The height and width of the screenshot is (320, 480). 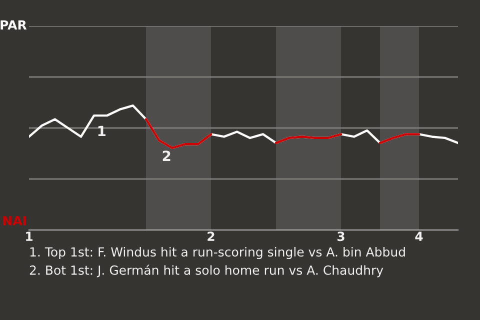 What do you see at coordinates (419, 236) in the screenshot?
I see `x-tick-label: 4` at bounding box center [419, 236].